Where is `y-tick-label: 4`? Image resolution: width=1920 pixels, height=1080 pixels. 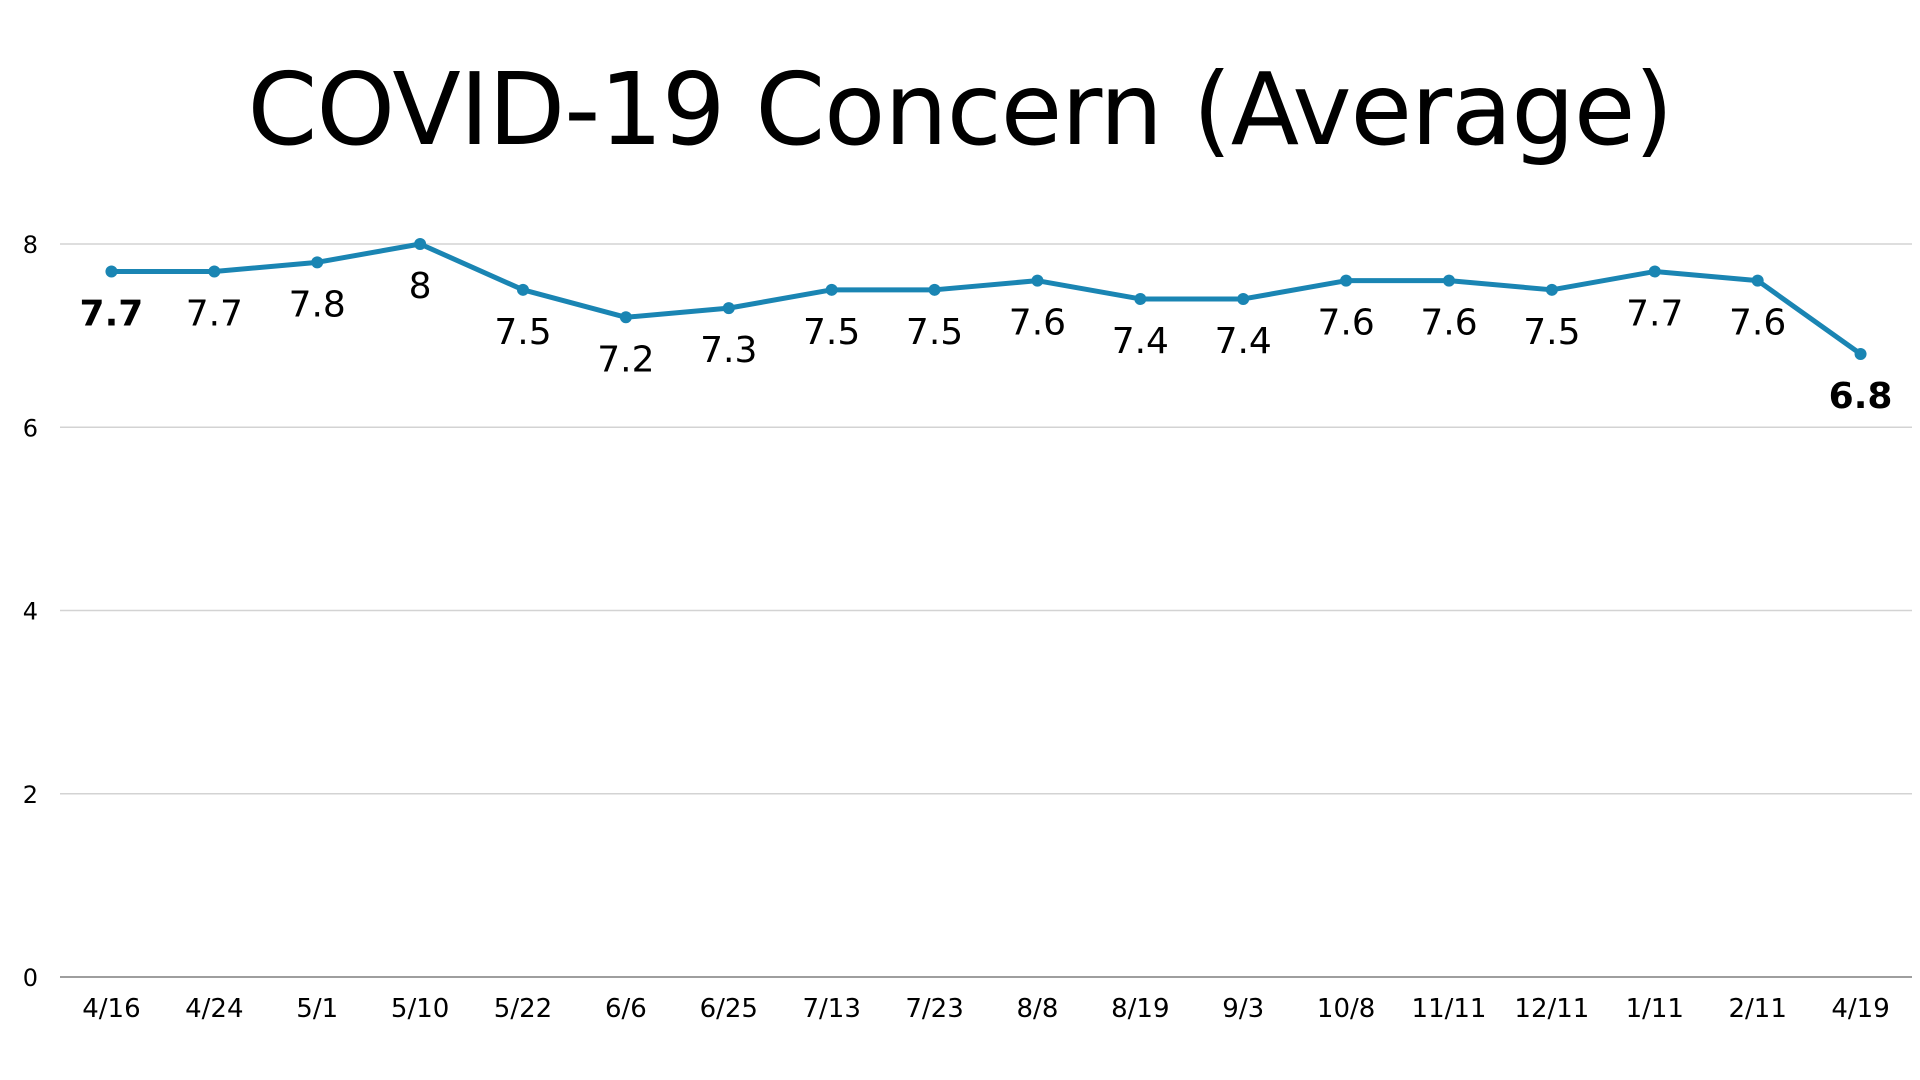 y-tick-label: 4 is located at coordinates (30, 612).